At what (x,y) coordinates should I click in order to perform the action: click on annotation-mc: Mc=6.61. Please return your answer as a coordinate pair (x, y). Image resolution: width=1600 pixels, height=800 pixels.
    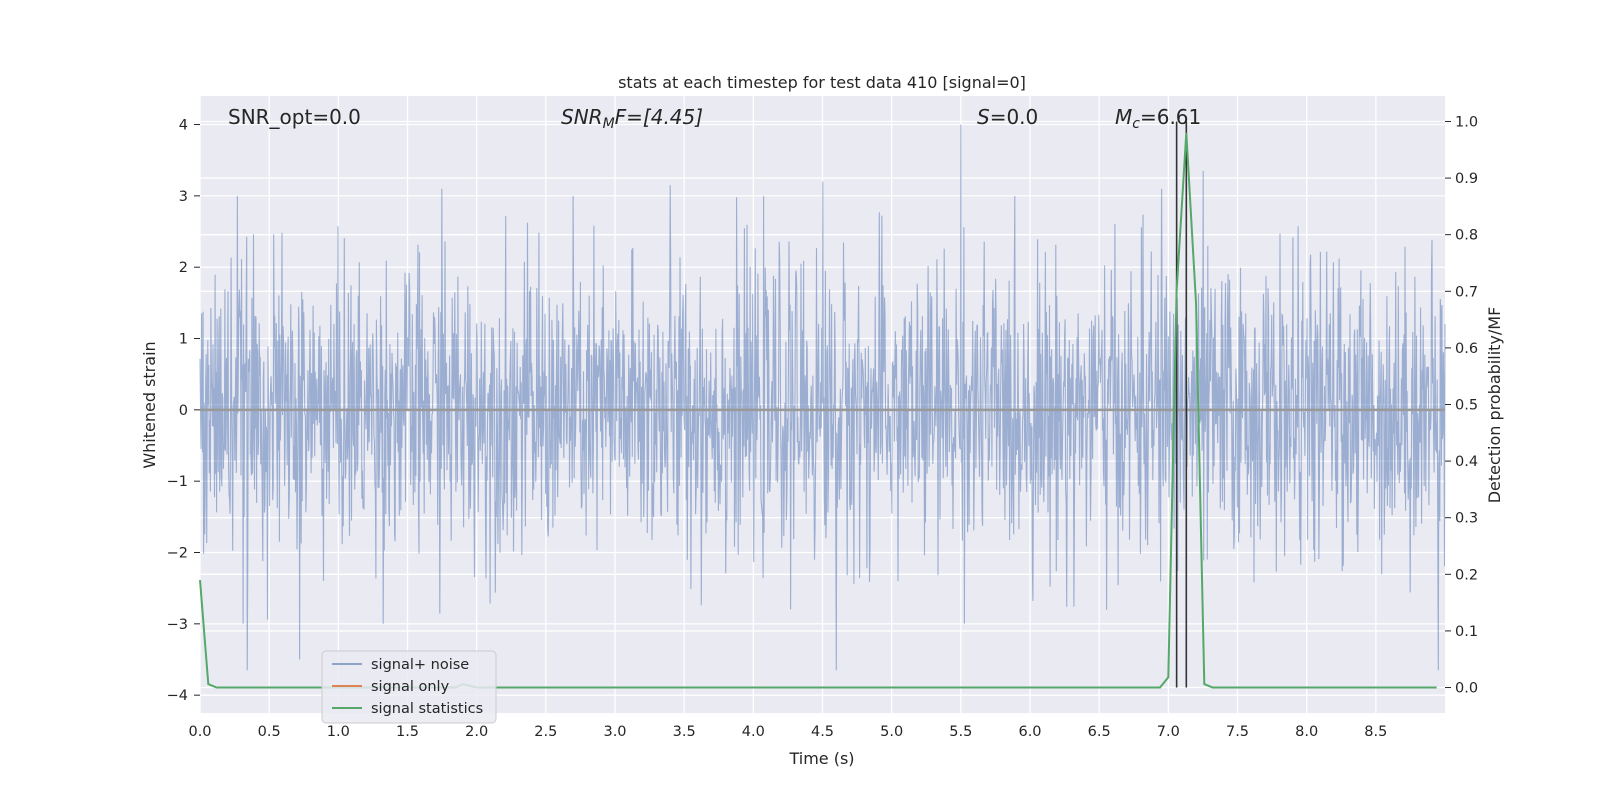
    Looking at the image, I should click on (1158, 118).